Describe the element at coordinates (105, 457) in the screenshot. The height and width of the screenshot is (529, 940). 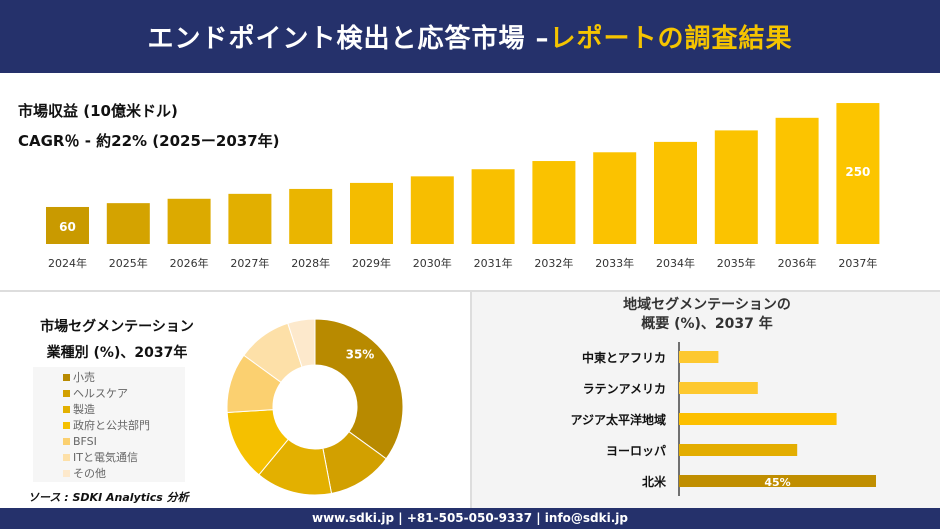
I see `legend-label: ITと電気通信` at that location.